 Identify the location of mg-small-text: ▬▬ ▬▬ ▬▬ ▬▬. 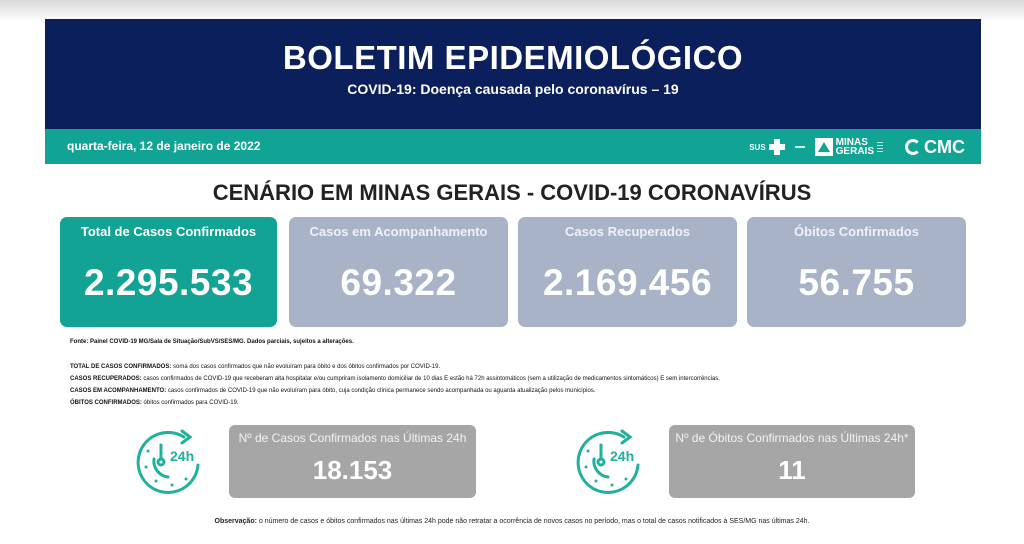
(880, 146).